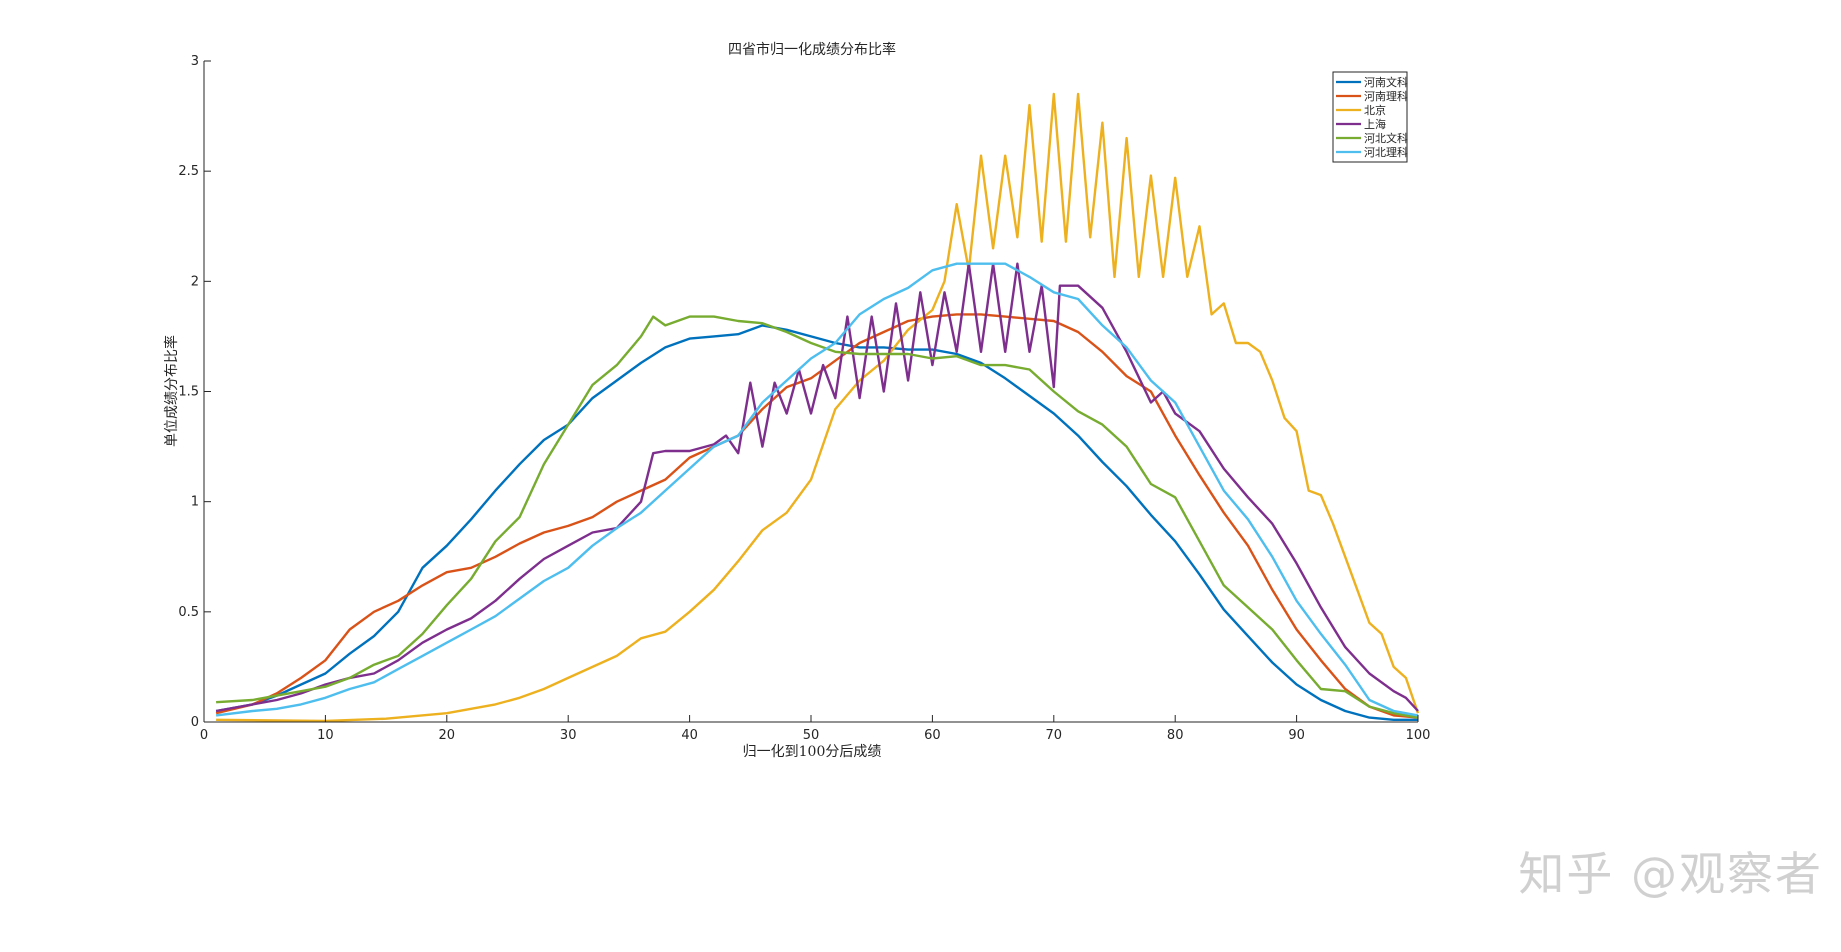 This screenshot has width=1841, height=952. Describe the element at coordinates (447, 735) in the screenshot. I see `x-tick-label: 20` at that location.